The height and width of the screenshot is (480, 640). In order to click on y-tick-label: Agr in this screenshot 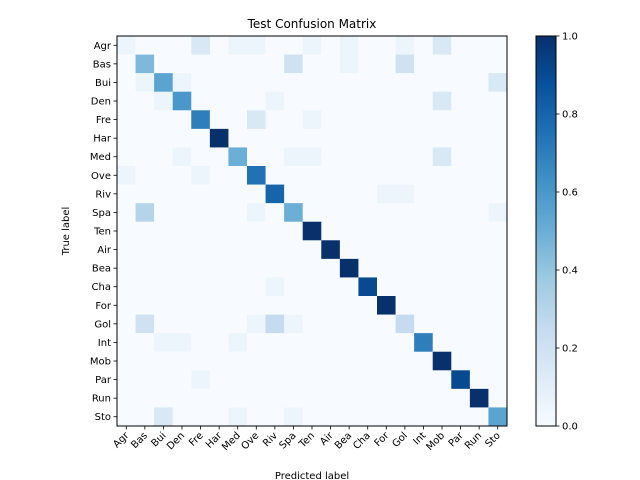, I will do `click(103, 46)`.